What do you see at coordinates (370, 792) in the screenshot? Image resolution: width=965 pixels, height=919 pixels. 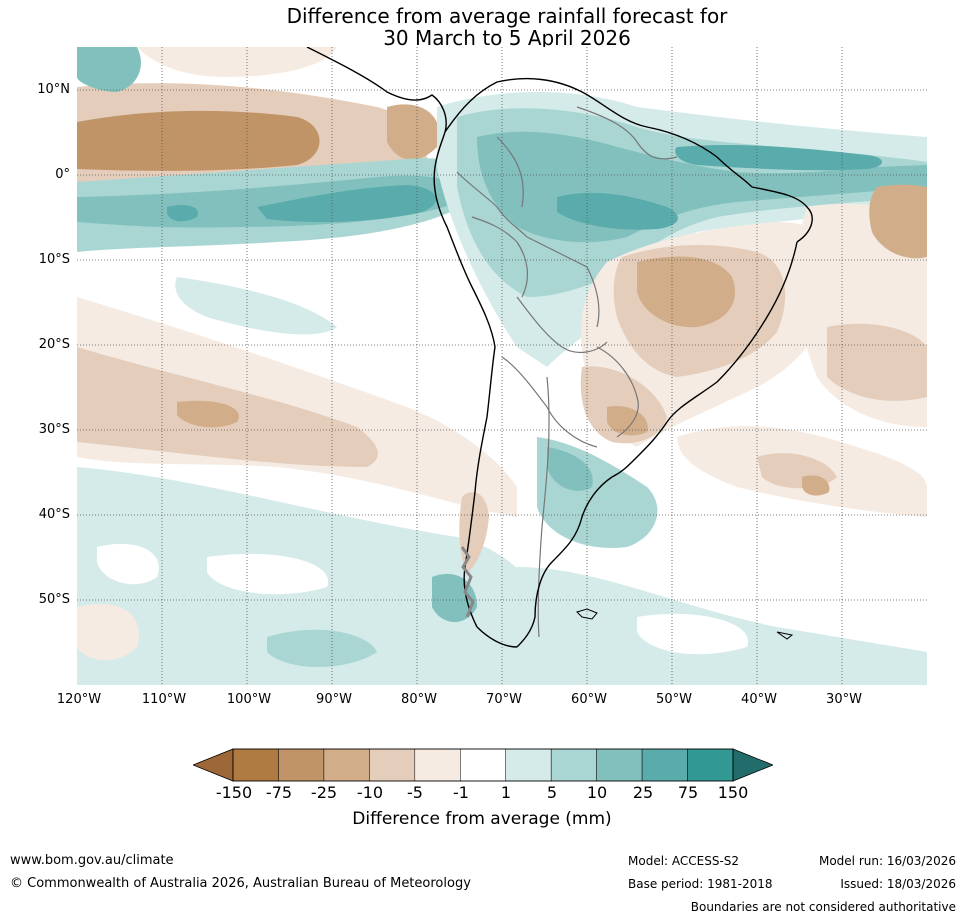 I see `legend-tick-label: -10` at bounding box center [370, 792].